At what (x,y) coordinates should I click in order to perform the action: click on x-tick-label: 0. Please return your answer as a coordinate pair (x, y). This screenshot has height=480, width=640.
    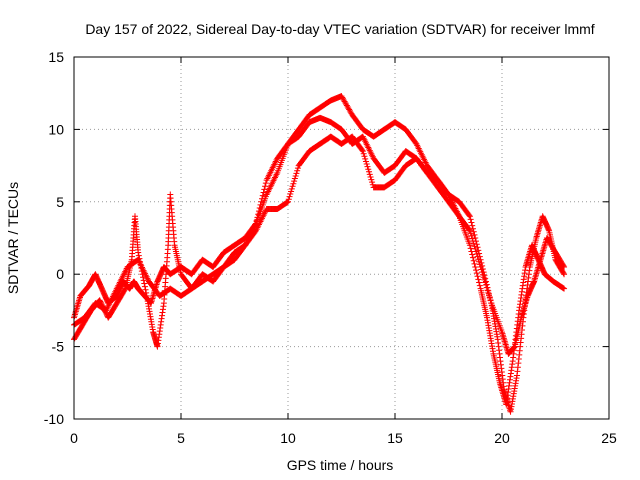
    Looking at the image, I should click on (74, 438).